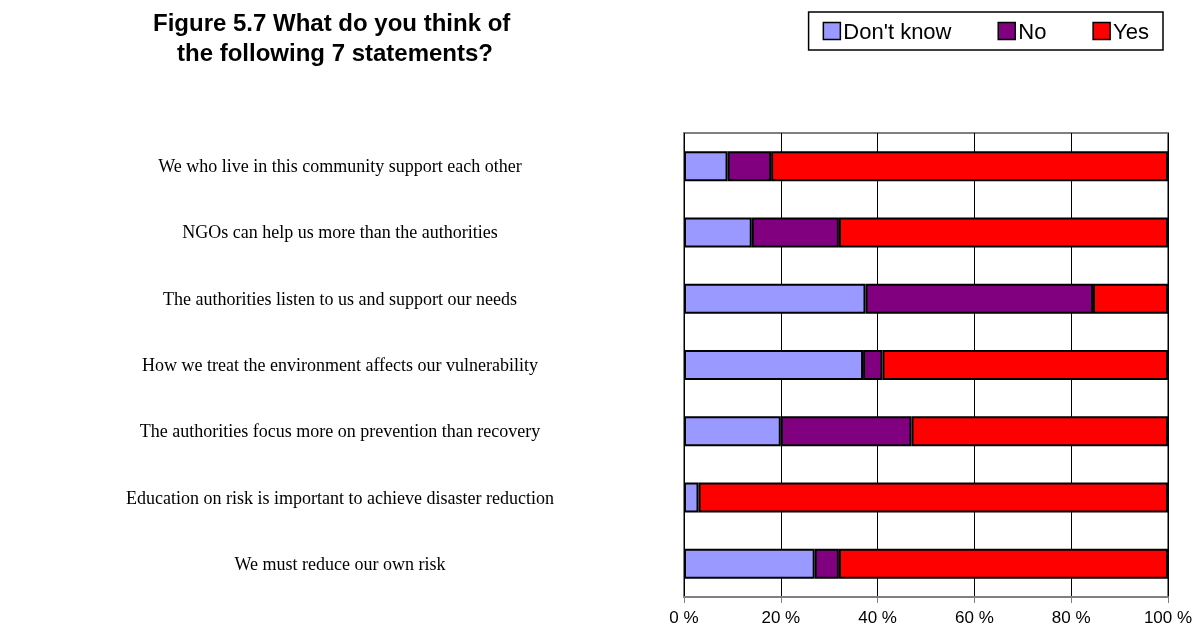 This screenshot has height=628, width=1202. What do you see at coordinates (781, 617) in the screenshot?
I see `x-tick-label: 20 %` at bounding box center [781, 617].